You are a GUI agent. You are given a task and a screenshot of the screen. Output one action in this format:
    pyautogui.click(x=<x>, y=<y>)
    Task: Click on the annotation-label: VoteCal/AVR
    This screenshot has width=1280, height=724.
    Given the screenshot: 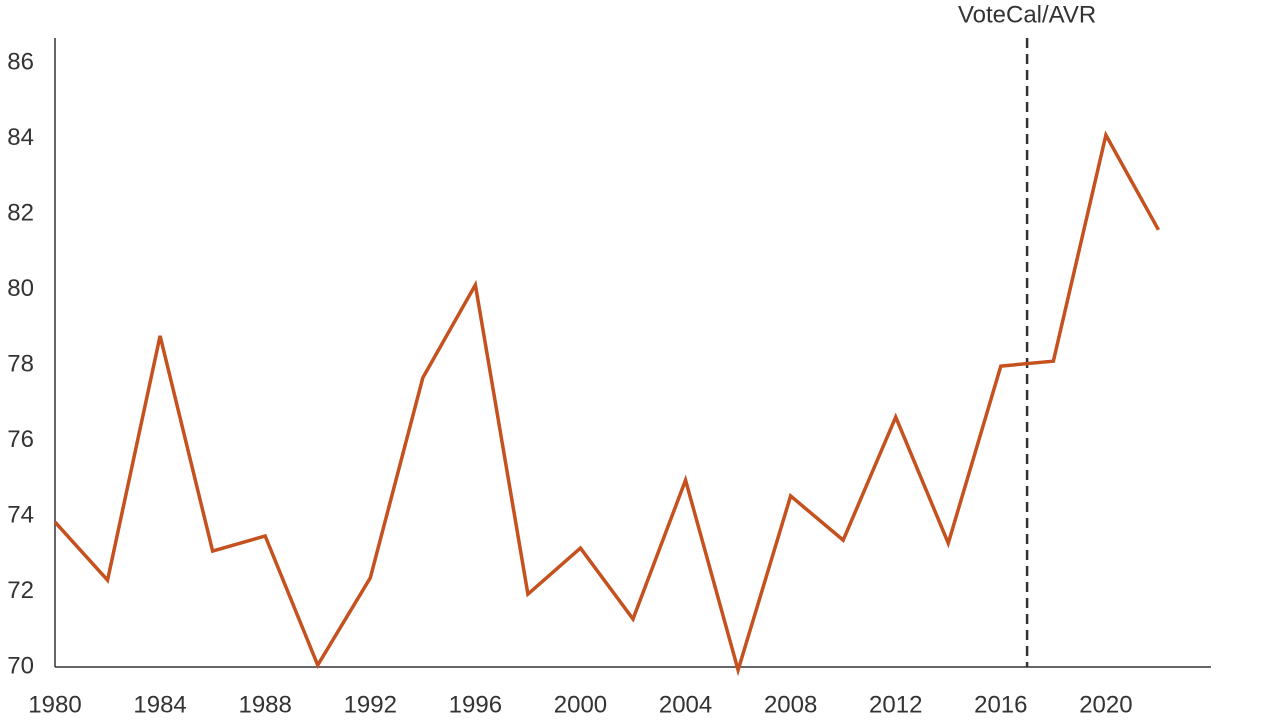 What is the action you would take?
    pyautogui.click(x=1027, y=14)
    